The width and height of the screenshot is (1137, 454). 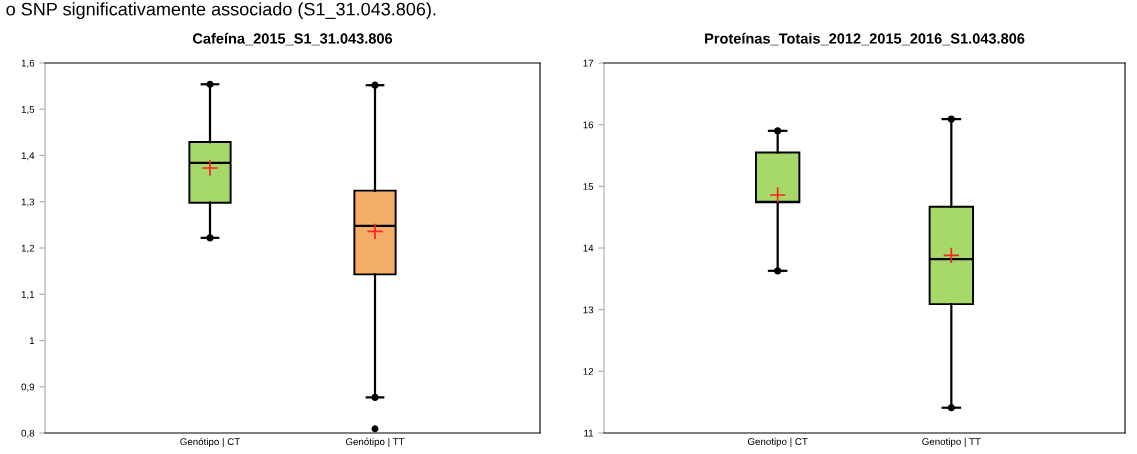 What do you see at coordinates (375, 442) in the screenshot?
I see `x-tick-label: Genótipo | TT` at bounding box center [375, 442].